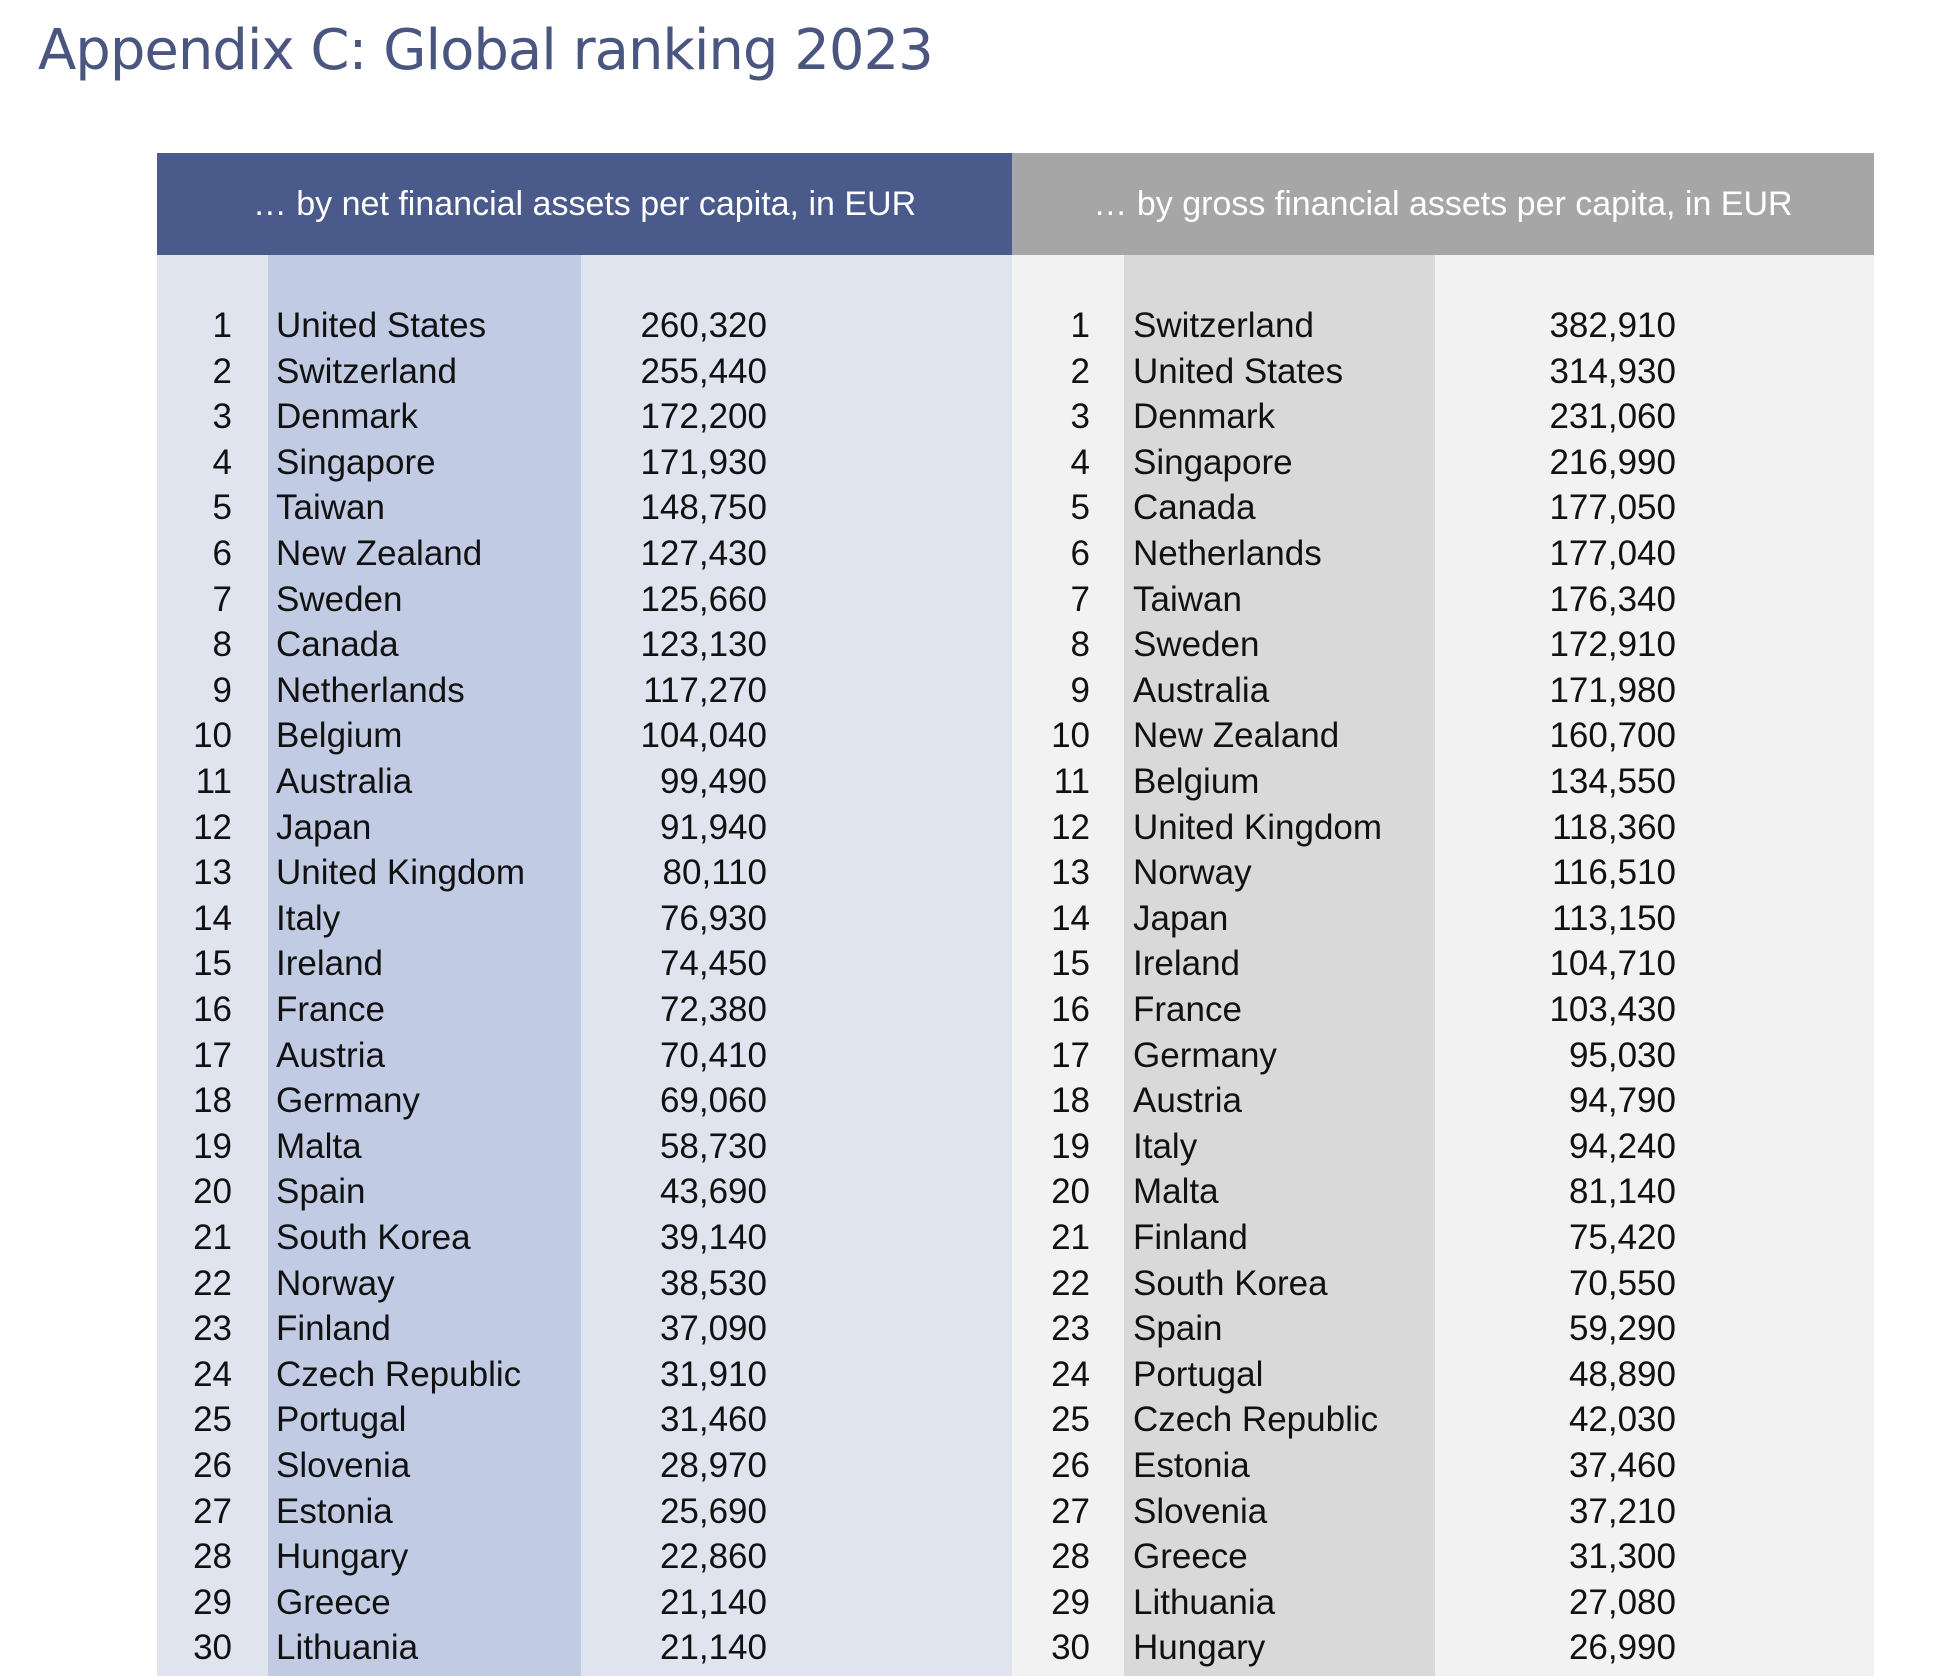 The height and width of the screenshot is (1676, 1952). I want to click on country: Finland, so click(1190, 1237).